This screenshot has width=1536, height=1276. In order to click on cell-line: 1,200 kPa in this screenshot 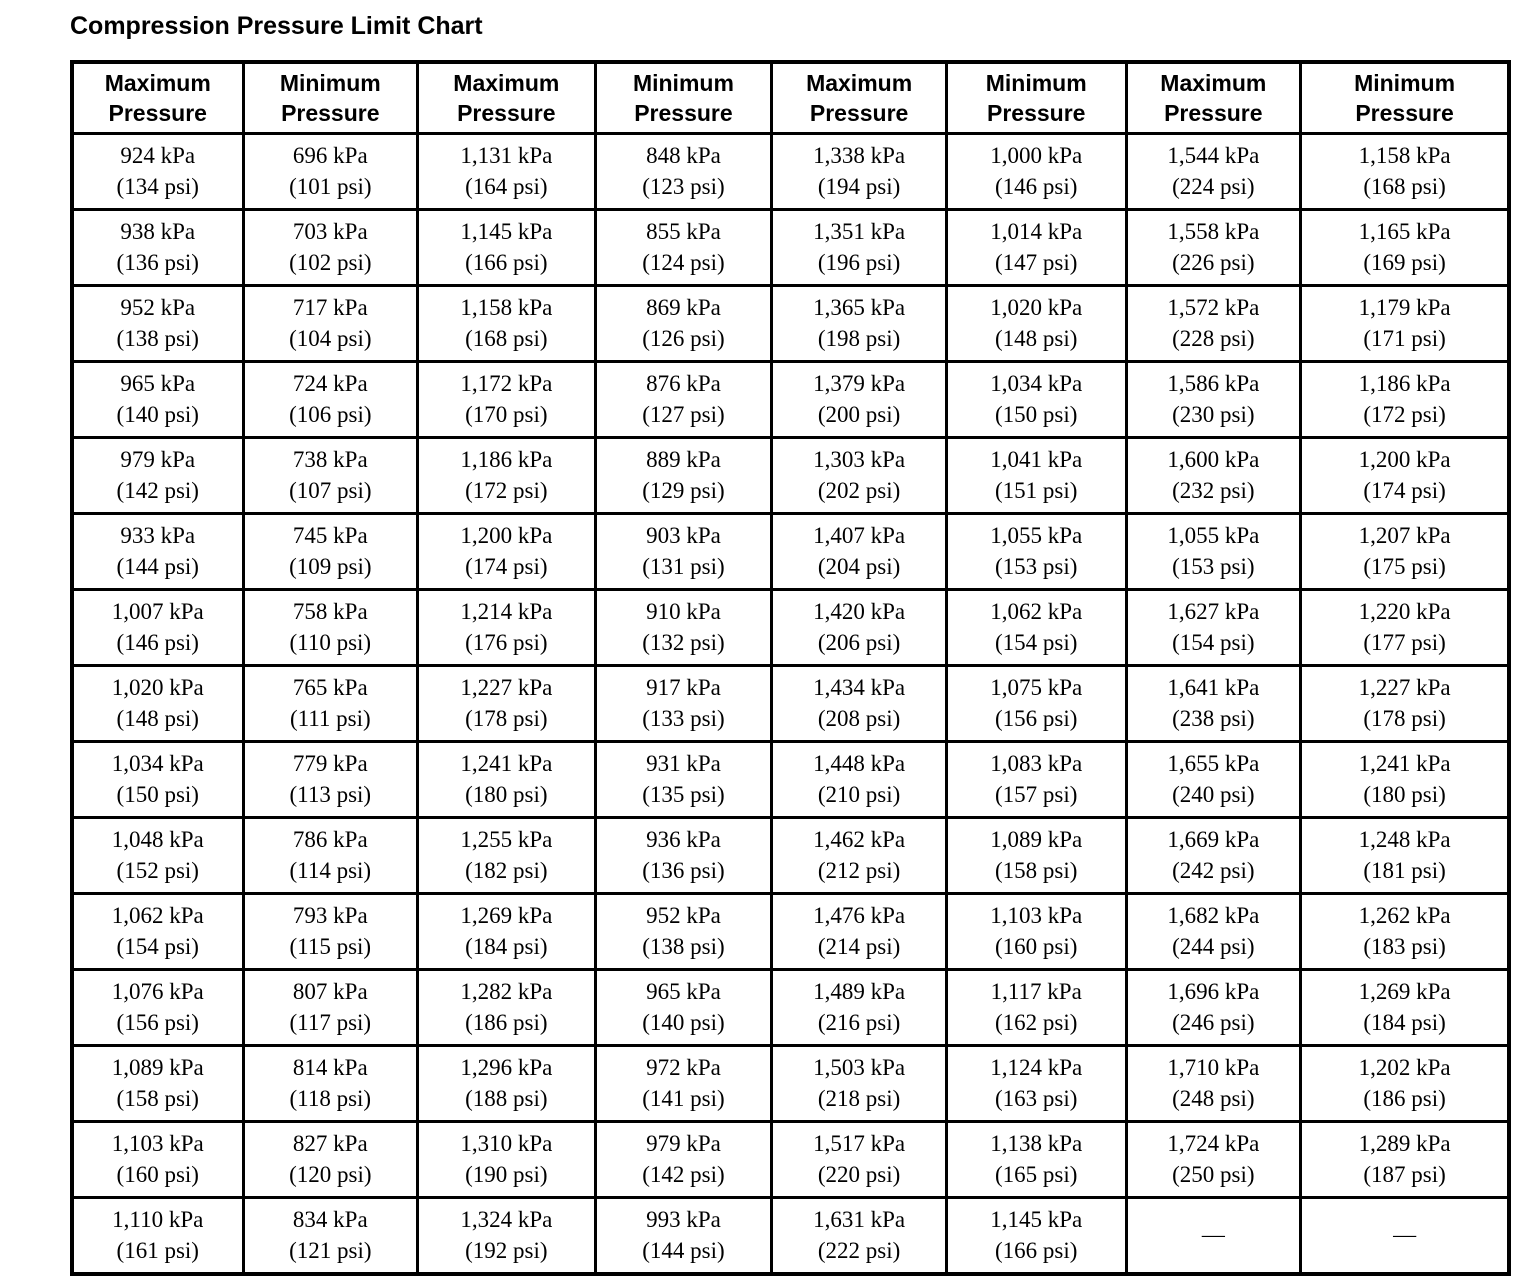, I will do `click(506, 535)`.